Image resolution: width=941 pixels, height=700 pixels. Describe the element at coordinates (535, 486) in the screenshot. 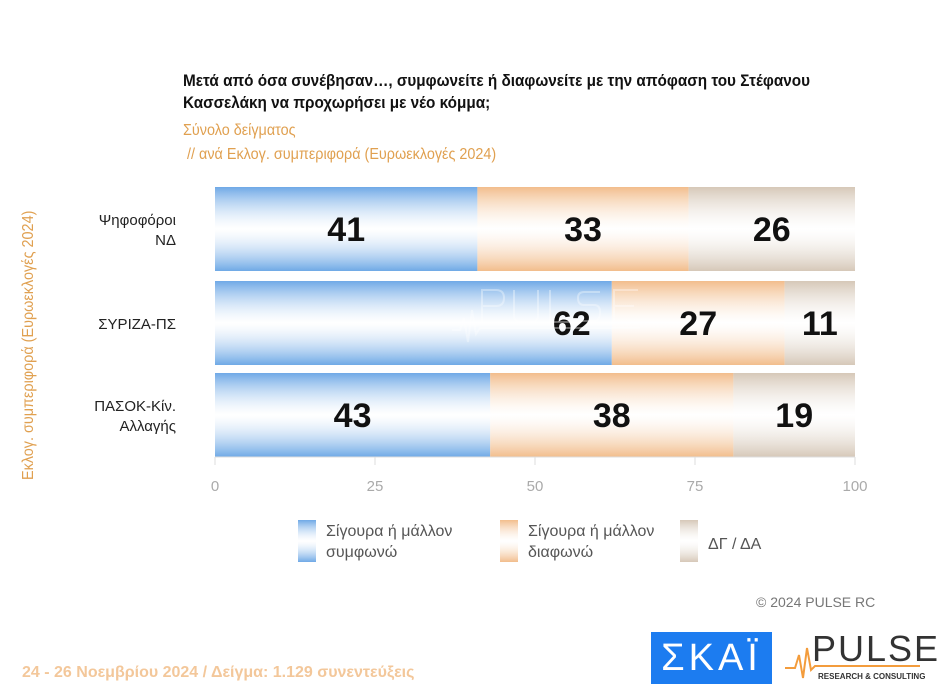

I see `x-tick-label: 50` at that location.